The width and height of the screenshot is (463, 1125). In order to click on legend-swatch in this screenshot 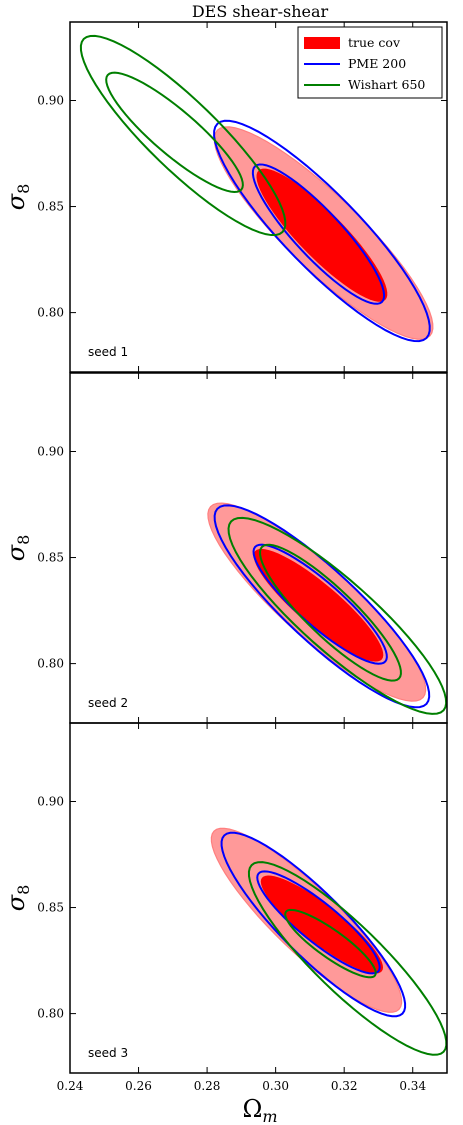, I will do `click(322, 43)`.